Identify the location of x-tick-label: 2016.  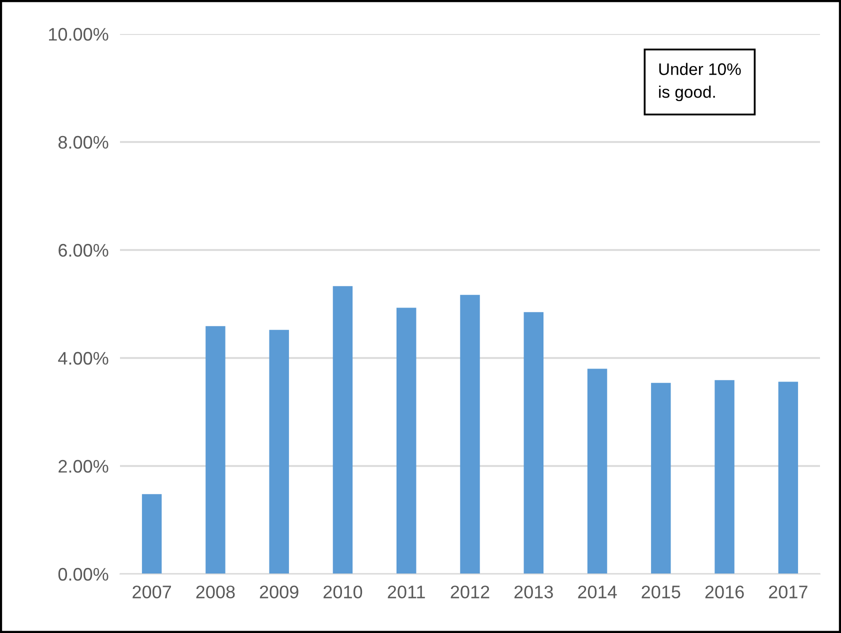
(724, 592).